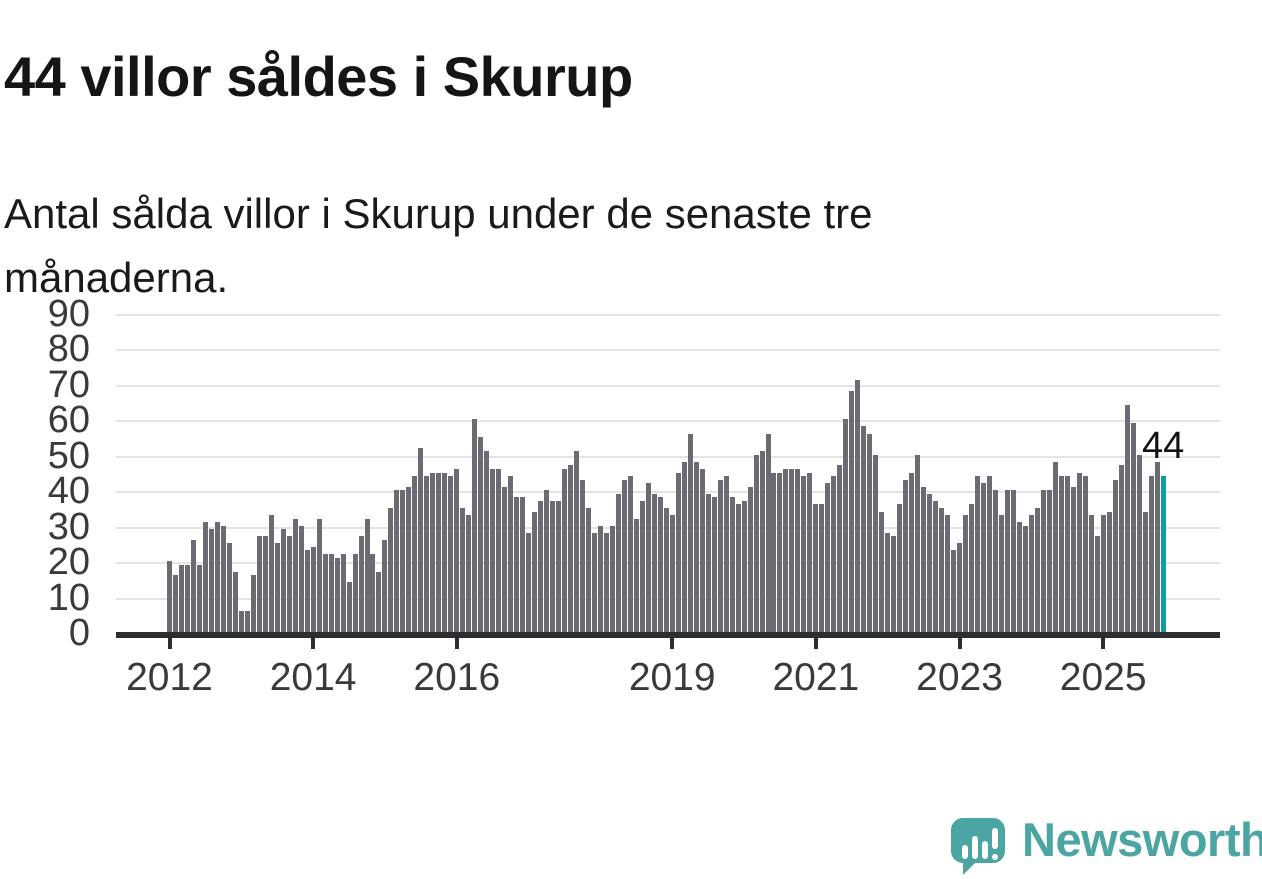 The image size is (1262, 879). I want to click on x-tick-2023, so click(959, 643).